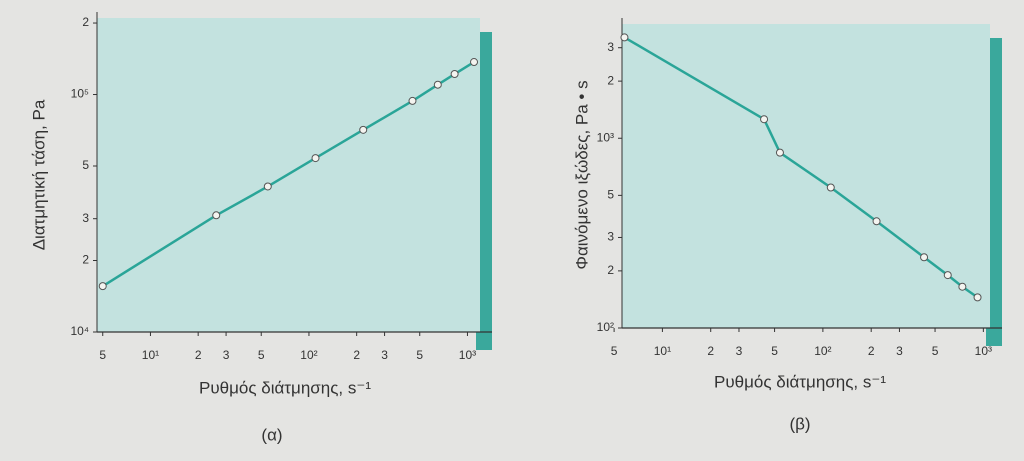  Describe the element at coordinates (38, 174) in the screenshot. I see `y-axis-label: Διατμητική τάση, Pa` at that location.